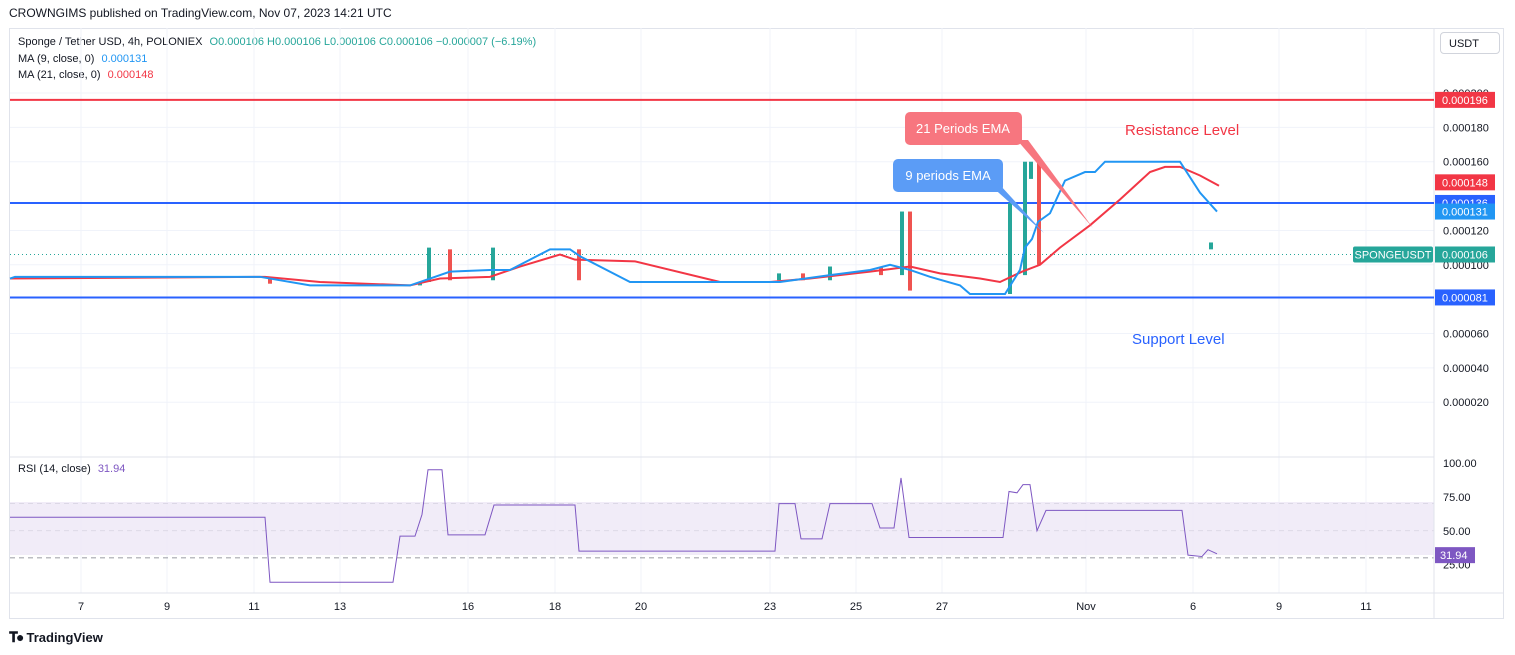 The width and height of the screenshot is (1515, 655). I want to click on symbol-tag-bg, so click(1393, 254).